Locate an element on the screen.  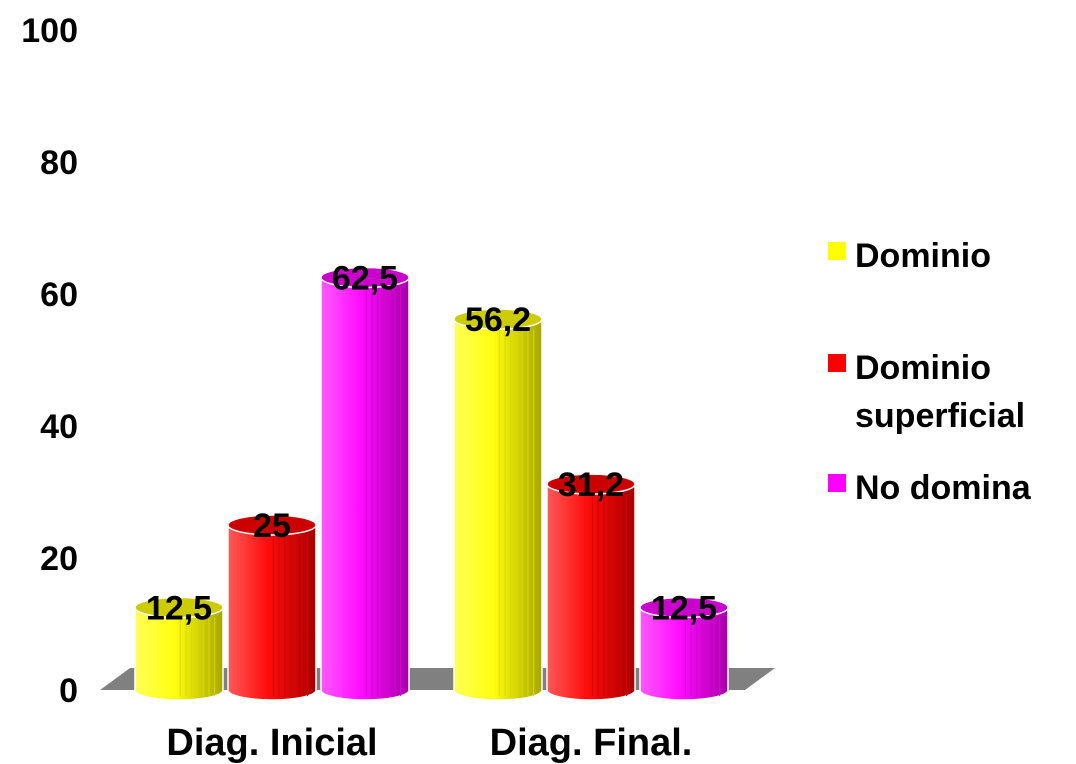
legend-label: superficial is located at coordinates (940, 416).